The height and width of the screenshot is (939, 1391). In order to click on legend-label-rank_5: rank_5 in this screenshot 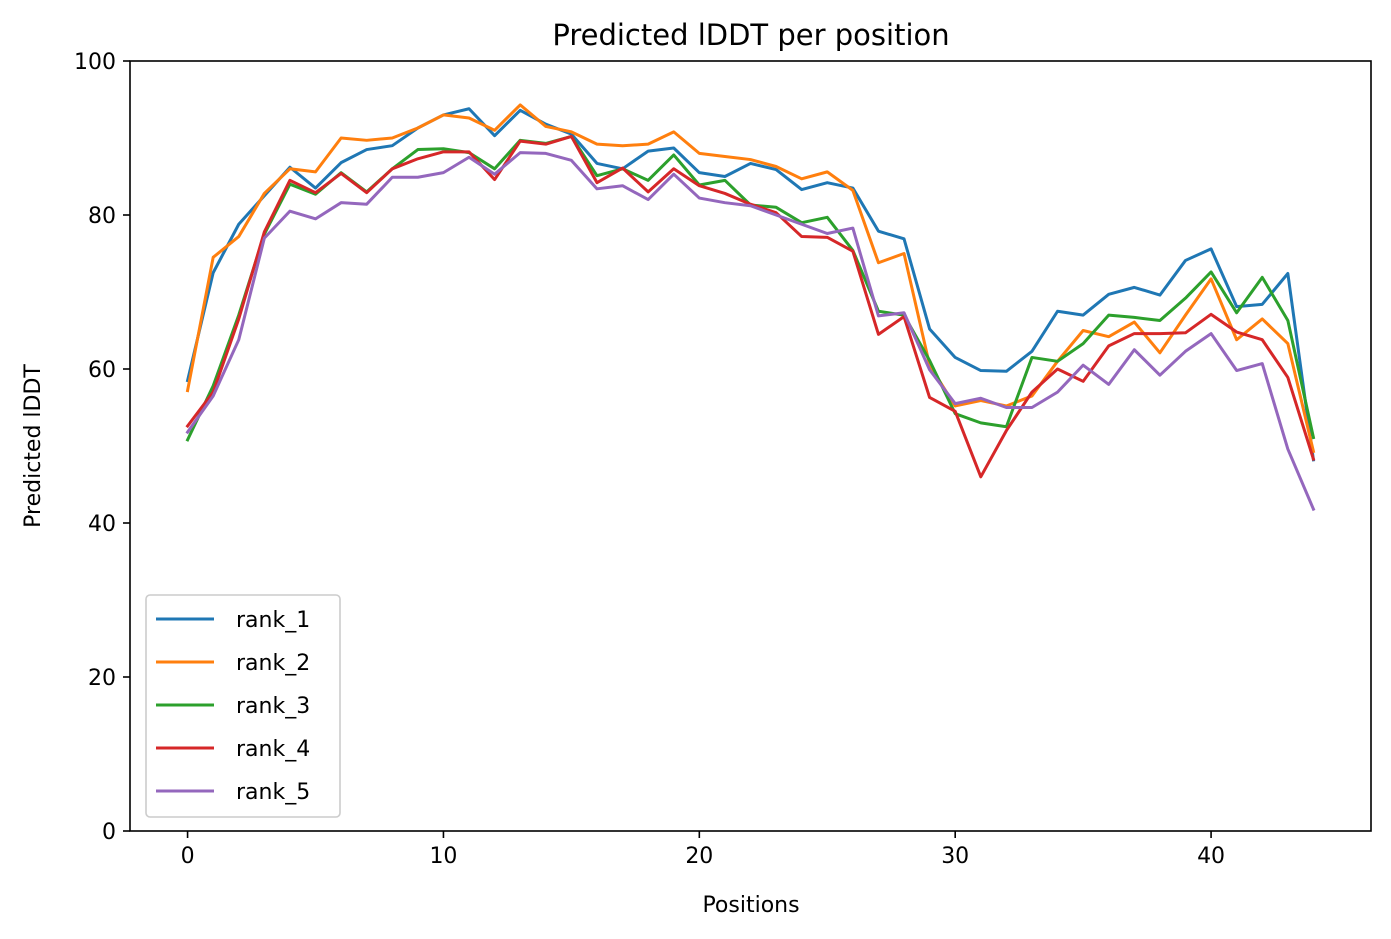, I will do `click(273, 792)`.